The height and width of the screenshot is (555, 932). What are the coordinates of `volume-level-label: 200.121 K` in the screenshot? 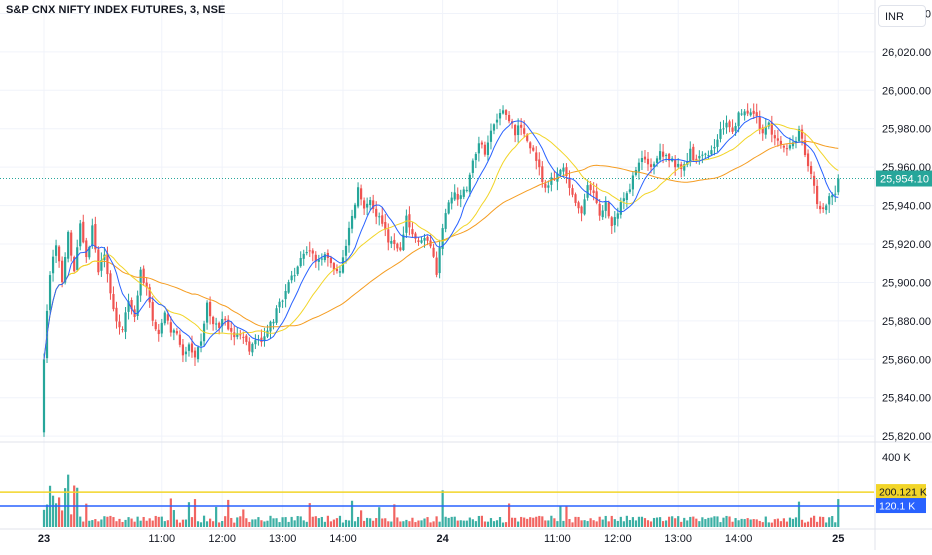 It's located at (903, 493).